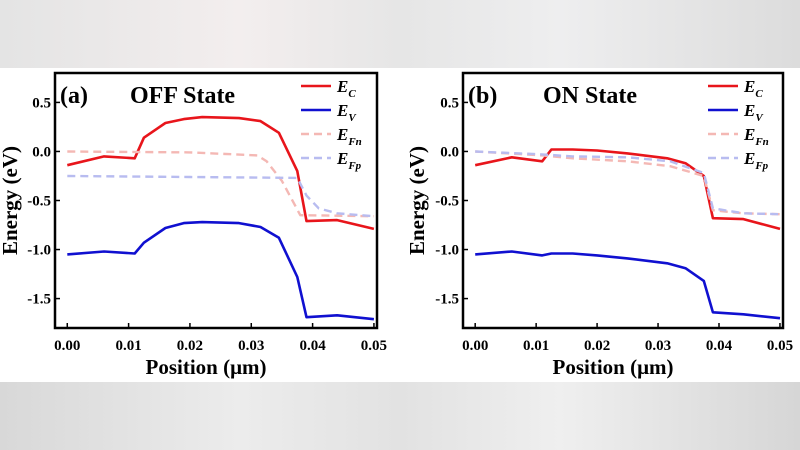 The width and height of the screenshot is (800, 450). I want to click on panel-label: (b), so click(482, 96).